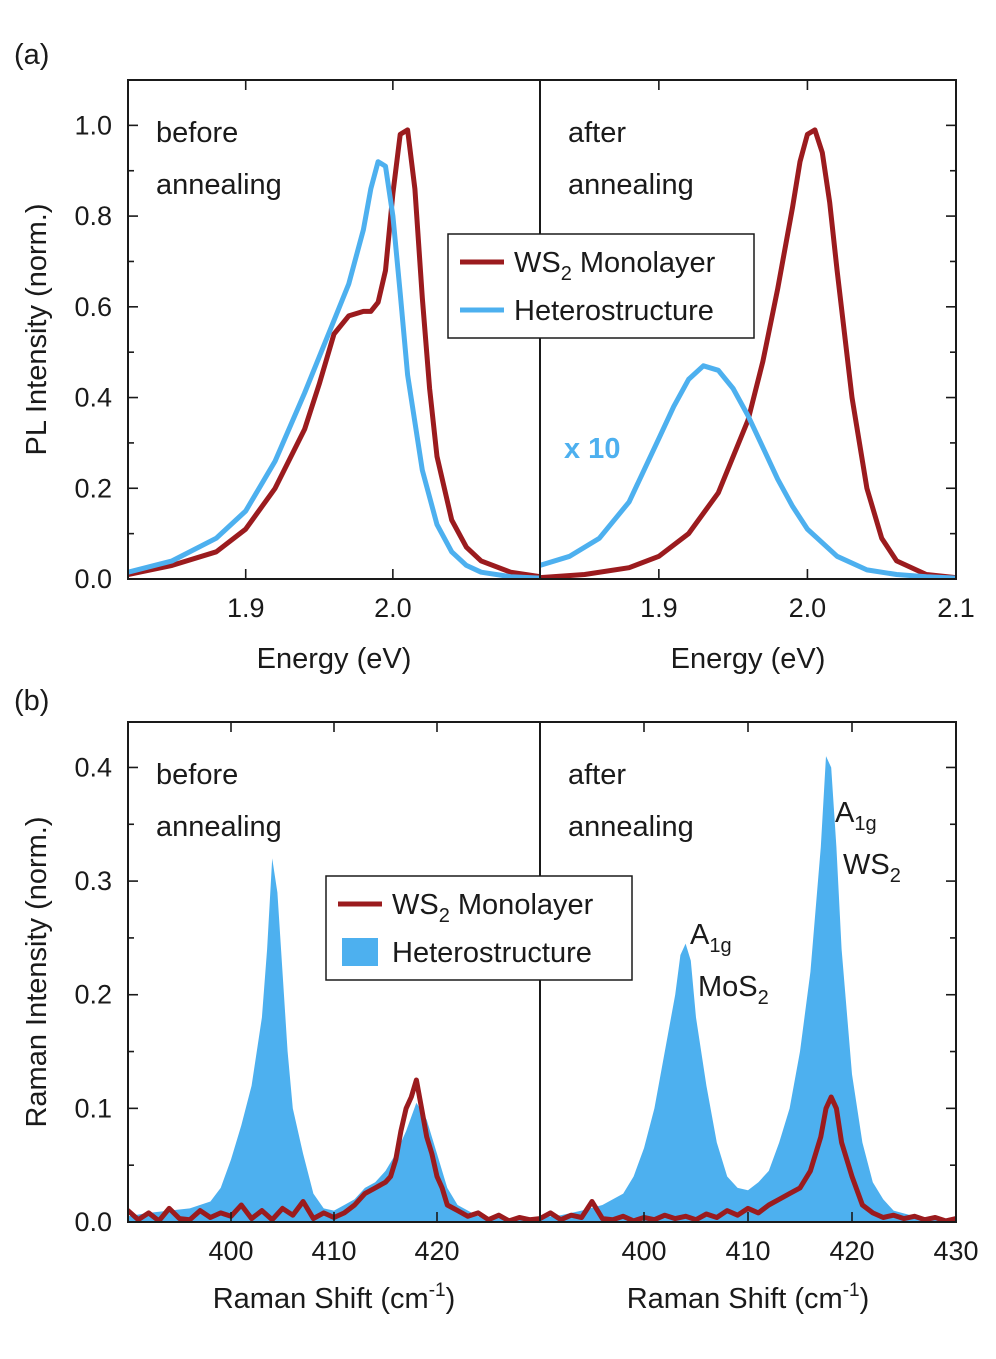  I want to click on panel-b-sub2-peak-label-2-material-sub: 2, so click(895, 876).